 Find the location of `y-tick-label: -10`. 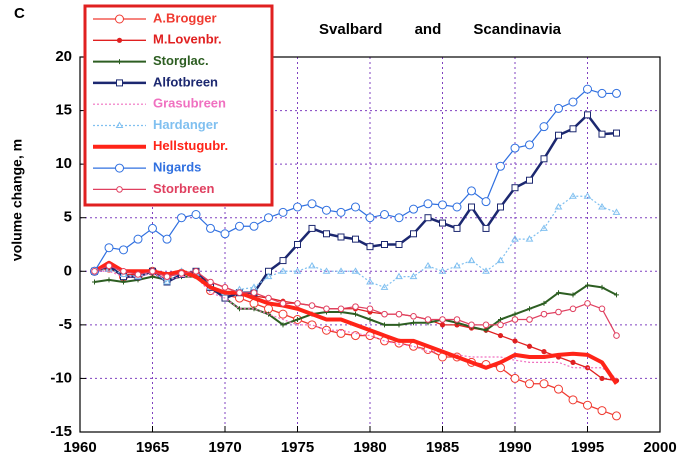

y-tick-label: -10 is located at coordinates (61, 377).